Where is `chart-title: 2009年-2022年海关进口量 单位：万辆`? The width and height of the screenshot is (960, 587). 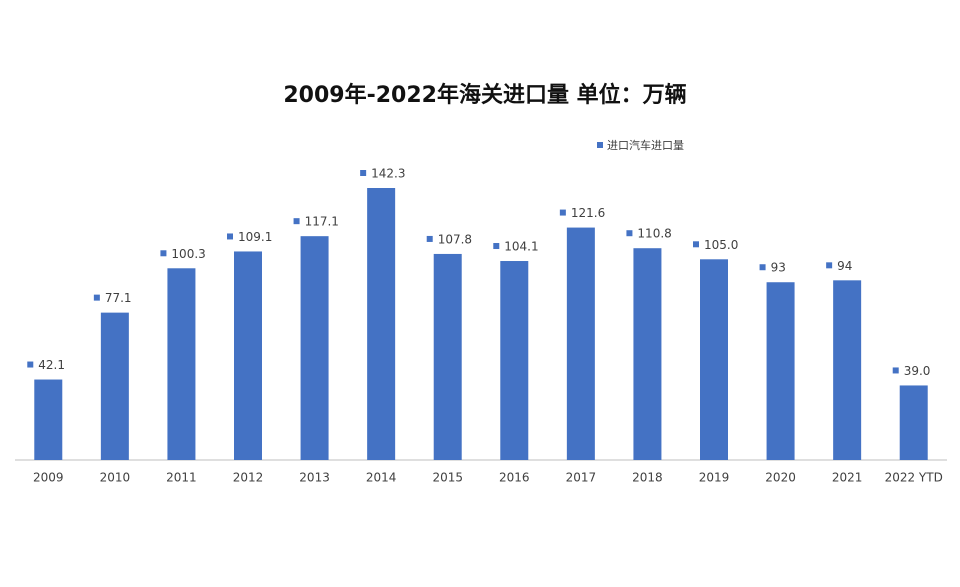
chart-title: 2009年-2022年海关进口量 单位：万辆 is located at coordinates (484, 95).